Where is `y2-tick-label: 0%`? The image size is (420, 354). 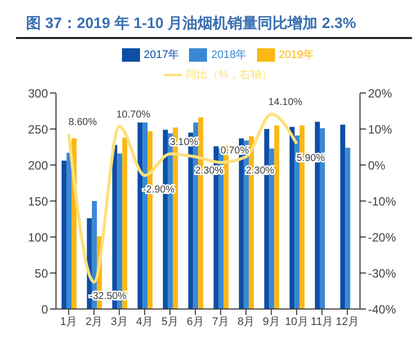 y2-tick-label: 0% is located at coordinates (377, 165).